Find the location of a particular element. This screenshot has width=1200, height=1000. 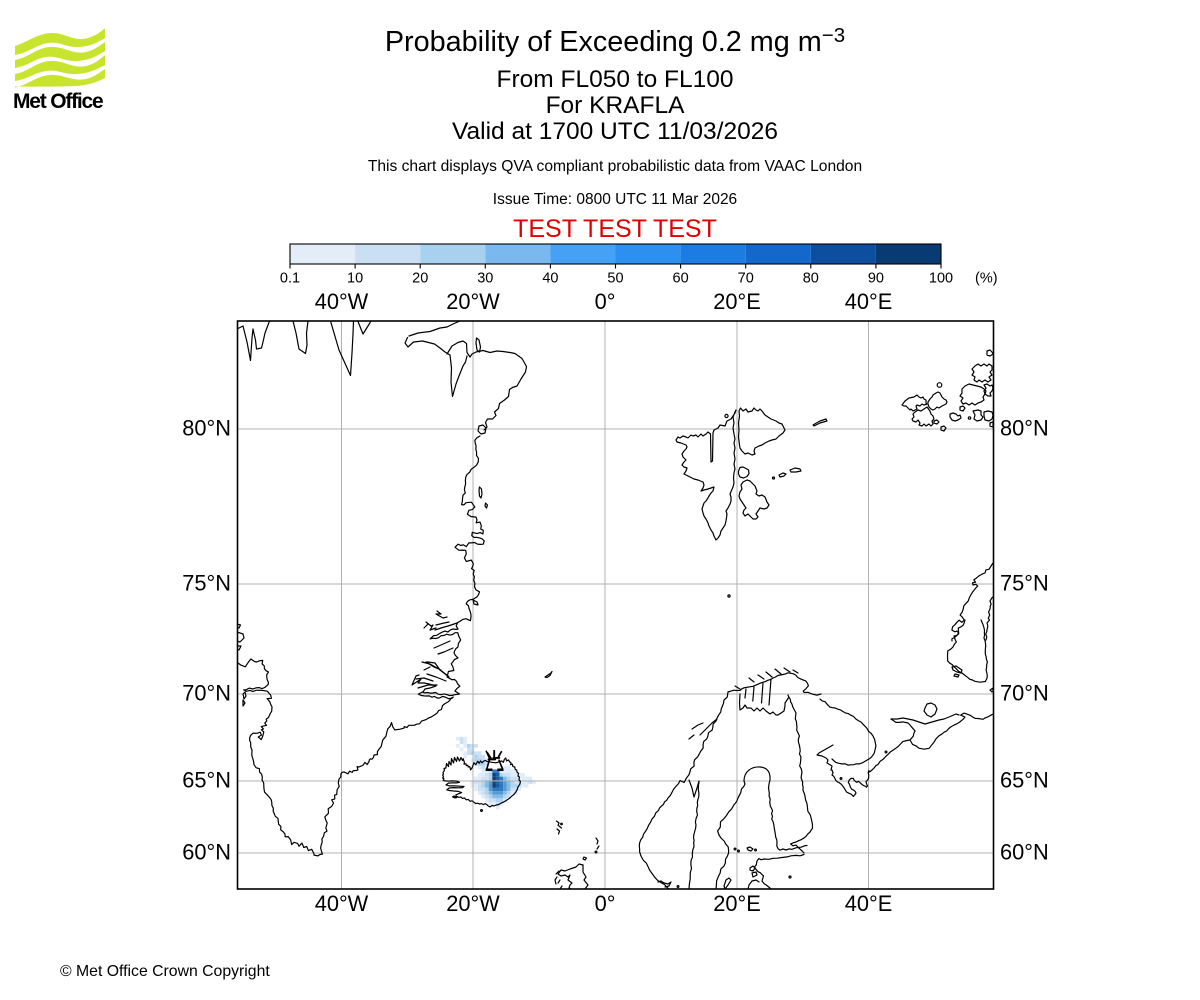

svg-text: Met Office is located at coordinates (58, 101).